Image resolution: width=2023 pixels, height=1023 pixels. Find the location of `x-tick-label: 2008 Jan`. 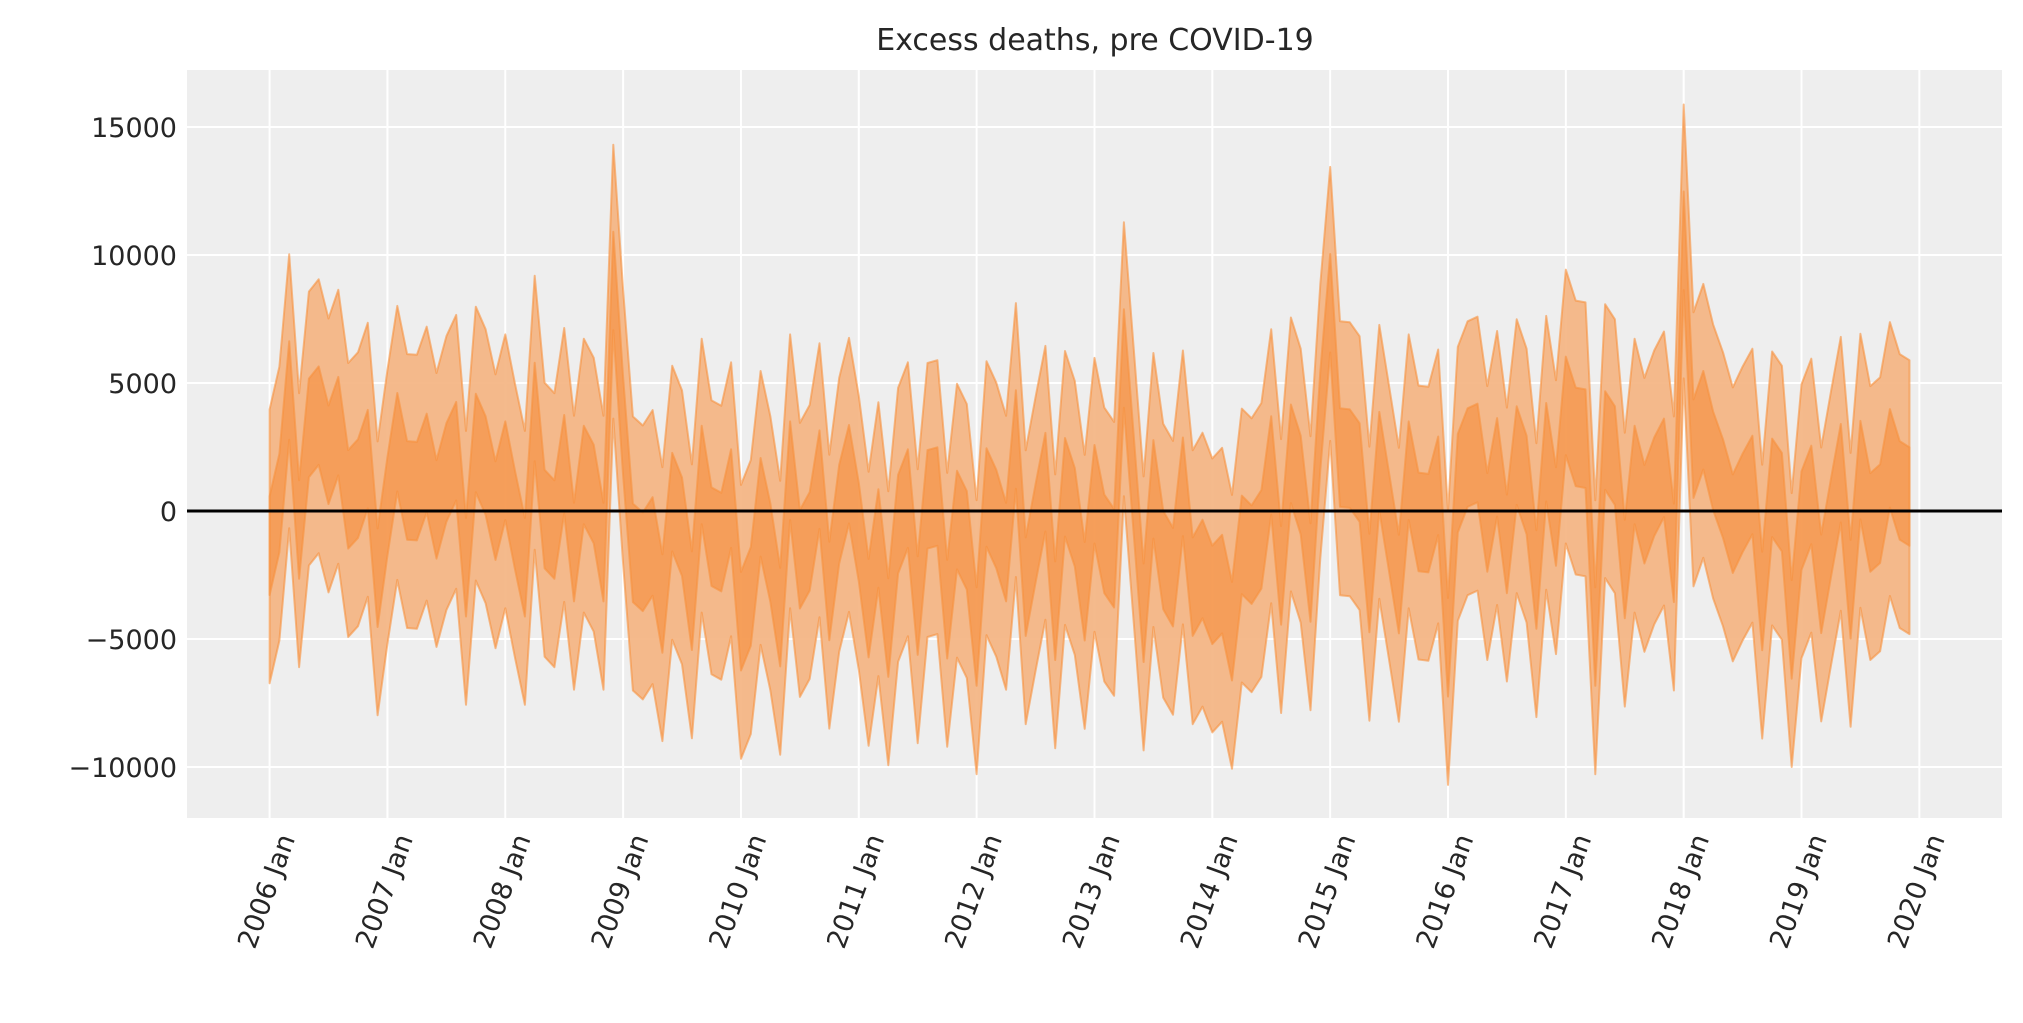

x-tick-label: 2008 Jan is located at coordinates (503, 891).